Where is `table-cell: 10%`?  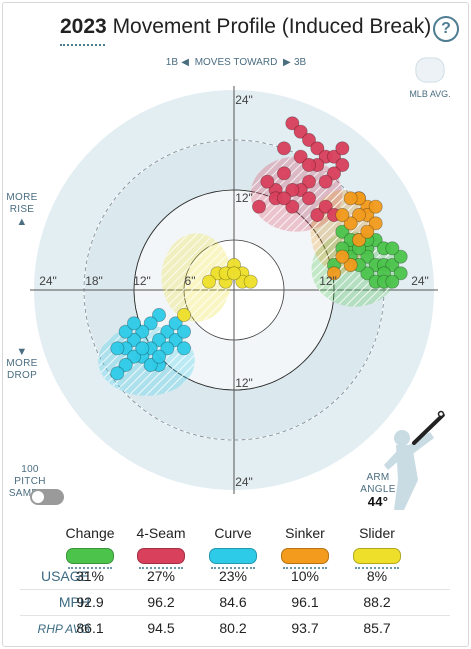
table-cell: 10% is located at coordinates (305, 576).